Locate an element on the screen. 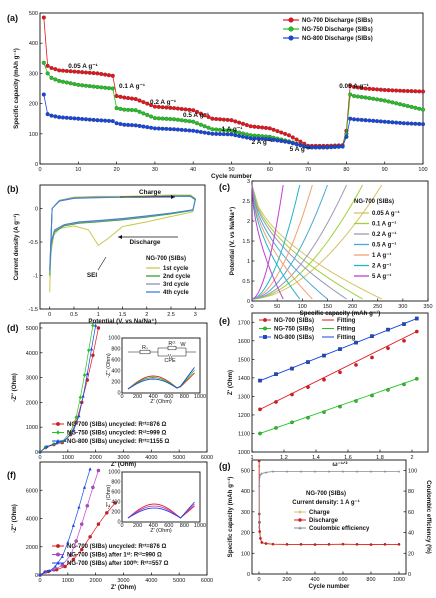 The image size is (436, 598). legend-label: 1st cycle is located at coordinates (176, 269).